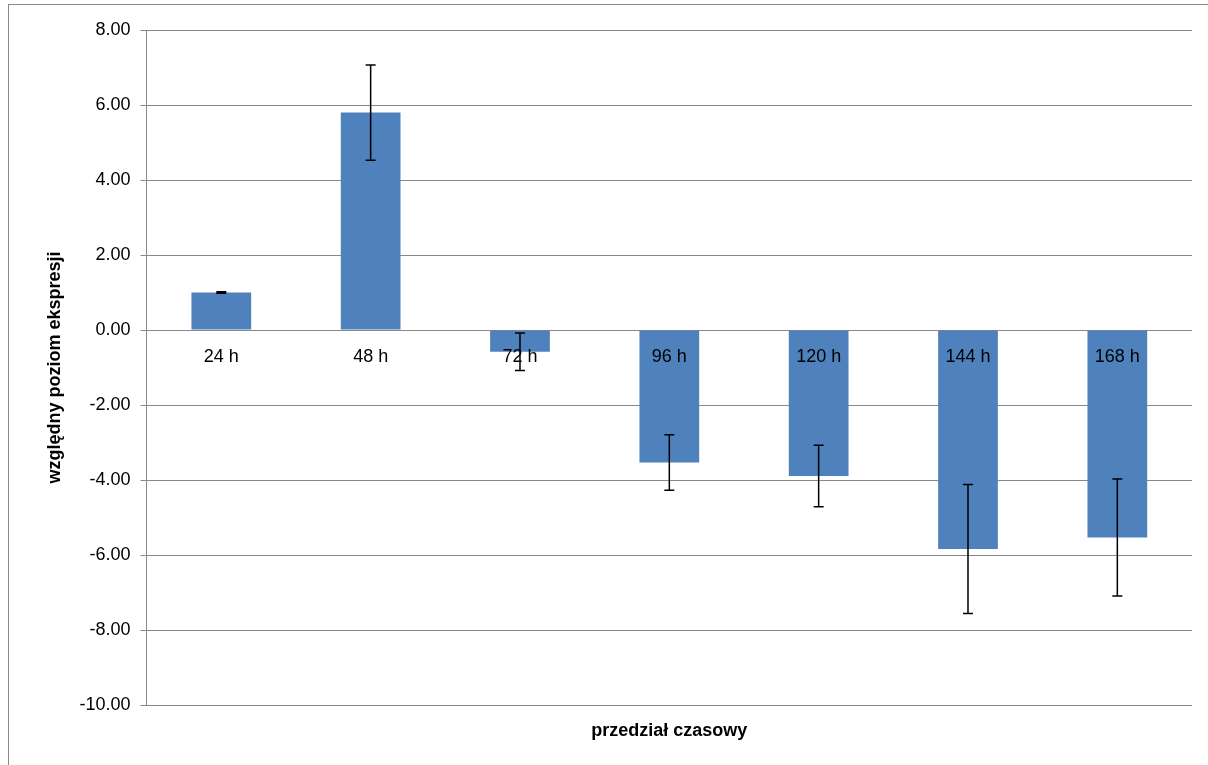 The image size is (1208, 765). Describe the element at coordinates (113, 328) in the screenshot. I see `y-tick-label: 0.00` at that location.